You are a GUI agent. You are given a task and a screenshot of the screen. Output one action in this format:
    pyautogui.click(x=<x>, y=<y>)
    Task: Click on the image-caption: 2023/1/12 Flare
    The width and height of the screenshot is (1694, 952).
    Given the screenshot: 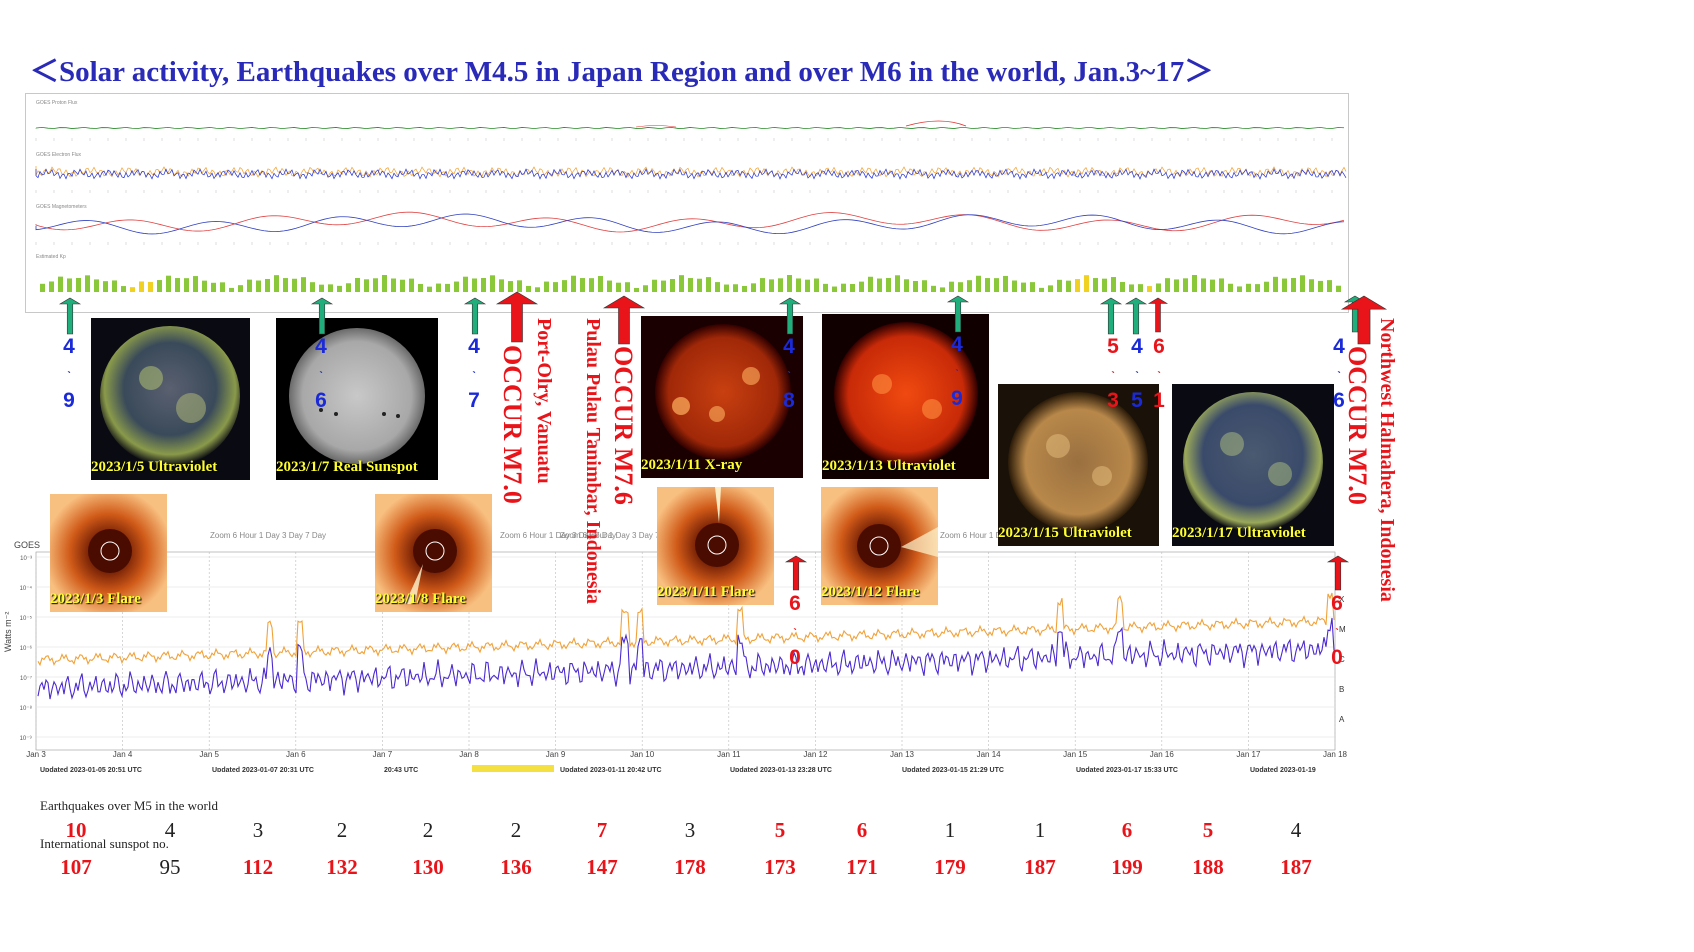 What is the action you would take?
    pyautogui.click(x=870, y=592)
    